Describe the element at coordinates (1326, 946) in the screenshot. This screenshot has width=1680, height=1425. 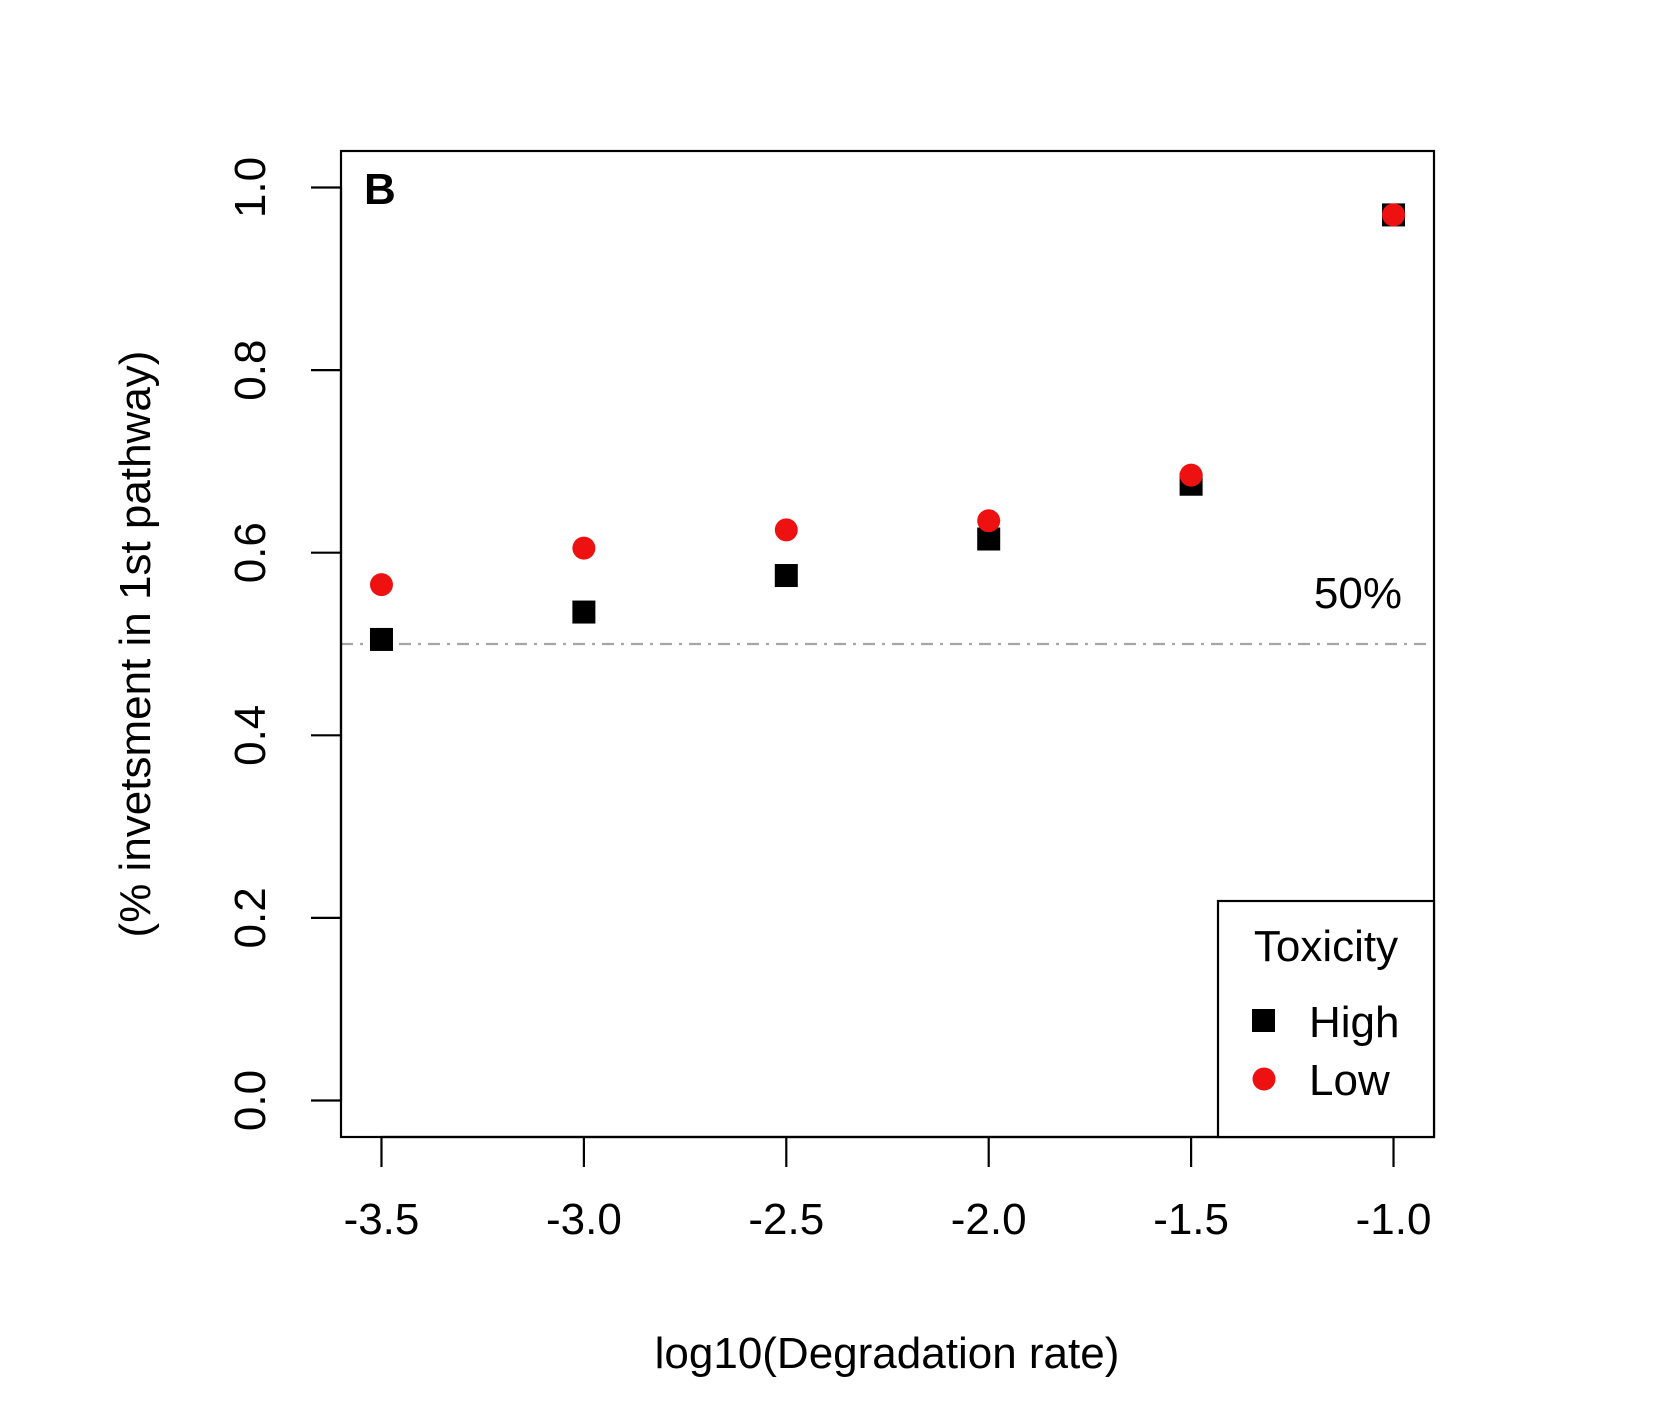
I see `legend-title: Toxicity` at that location.